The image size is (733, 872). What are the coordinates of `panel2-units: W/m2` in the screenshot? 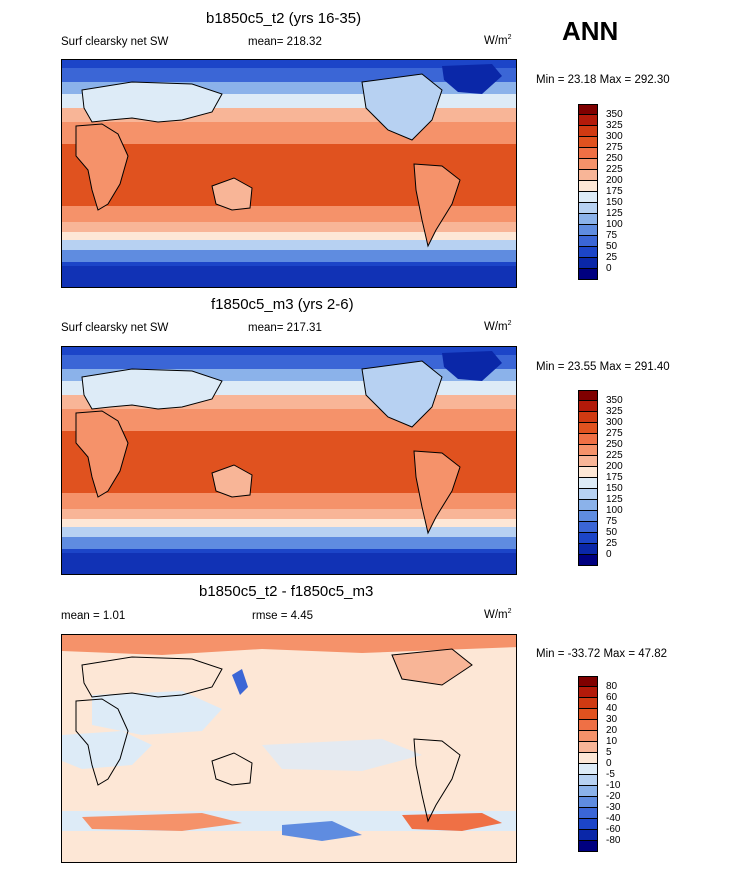 It's located at (498, 326).